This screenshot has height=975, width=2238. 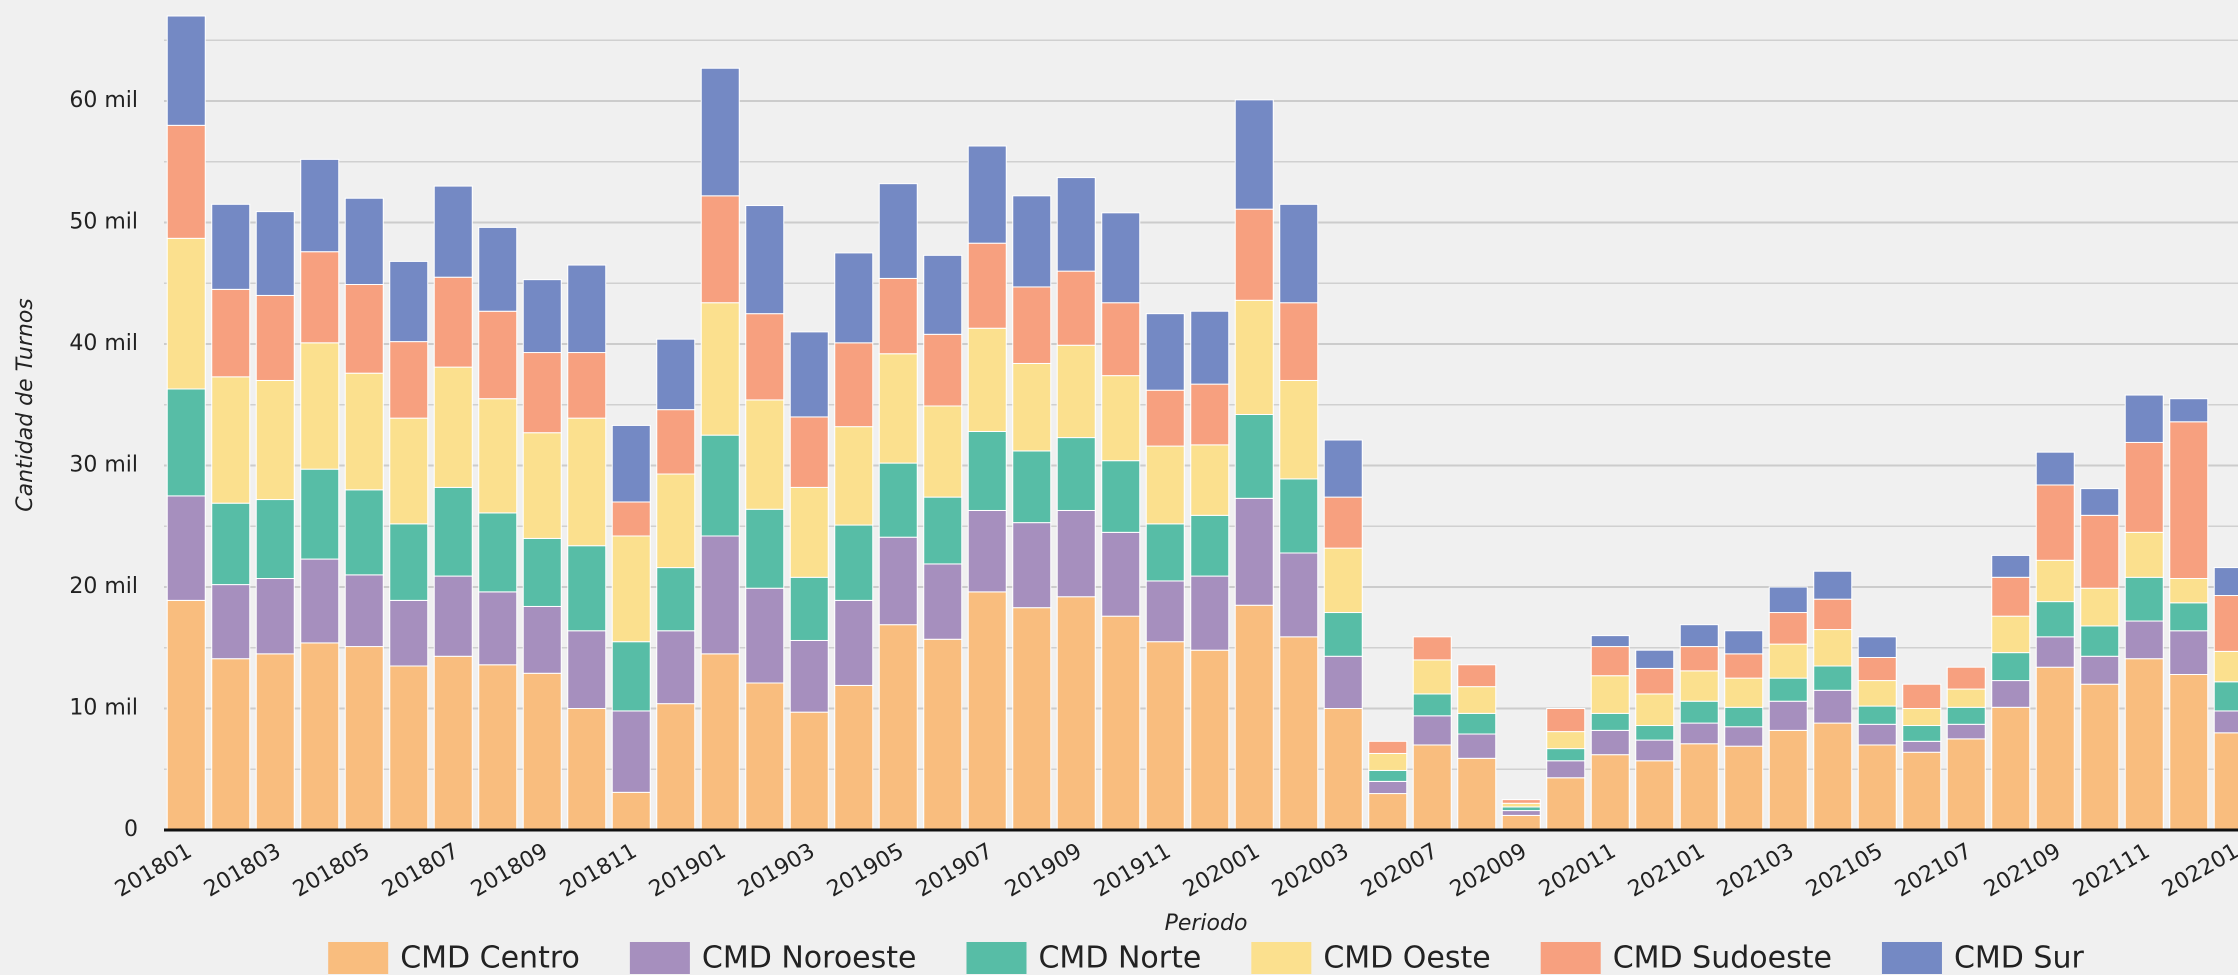 I want to click on legend-label: CMD Centro, so click(x=490, y=958).